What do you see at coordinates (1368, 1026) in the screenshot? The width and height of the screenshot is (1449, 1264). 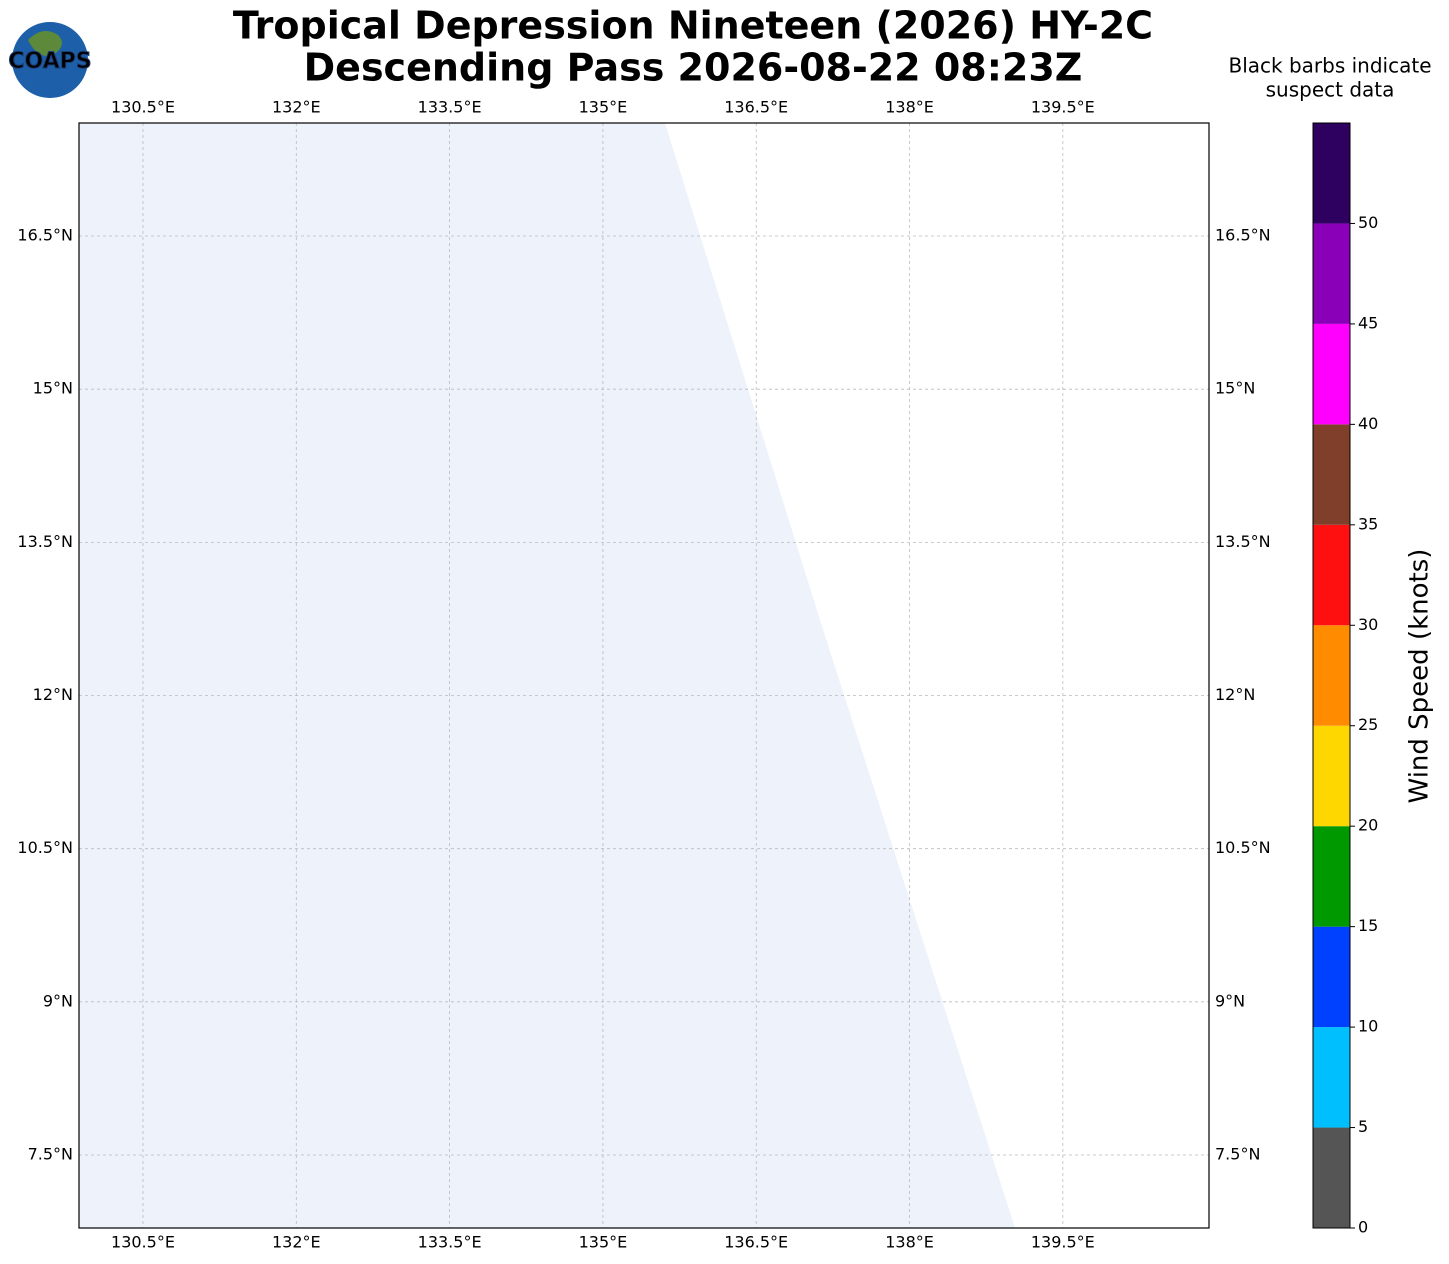 I see `colorbar-tick-label: 10` at bounding box center [1368, 1026].